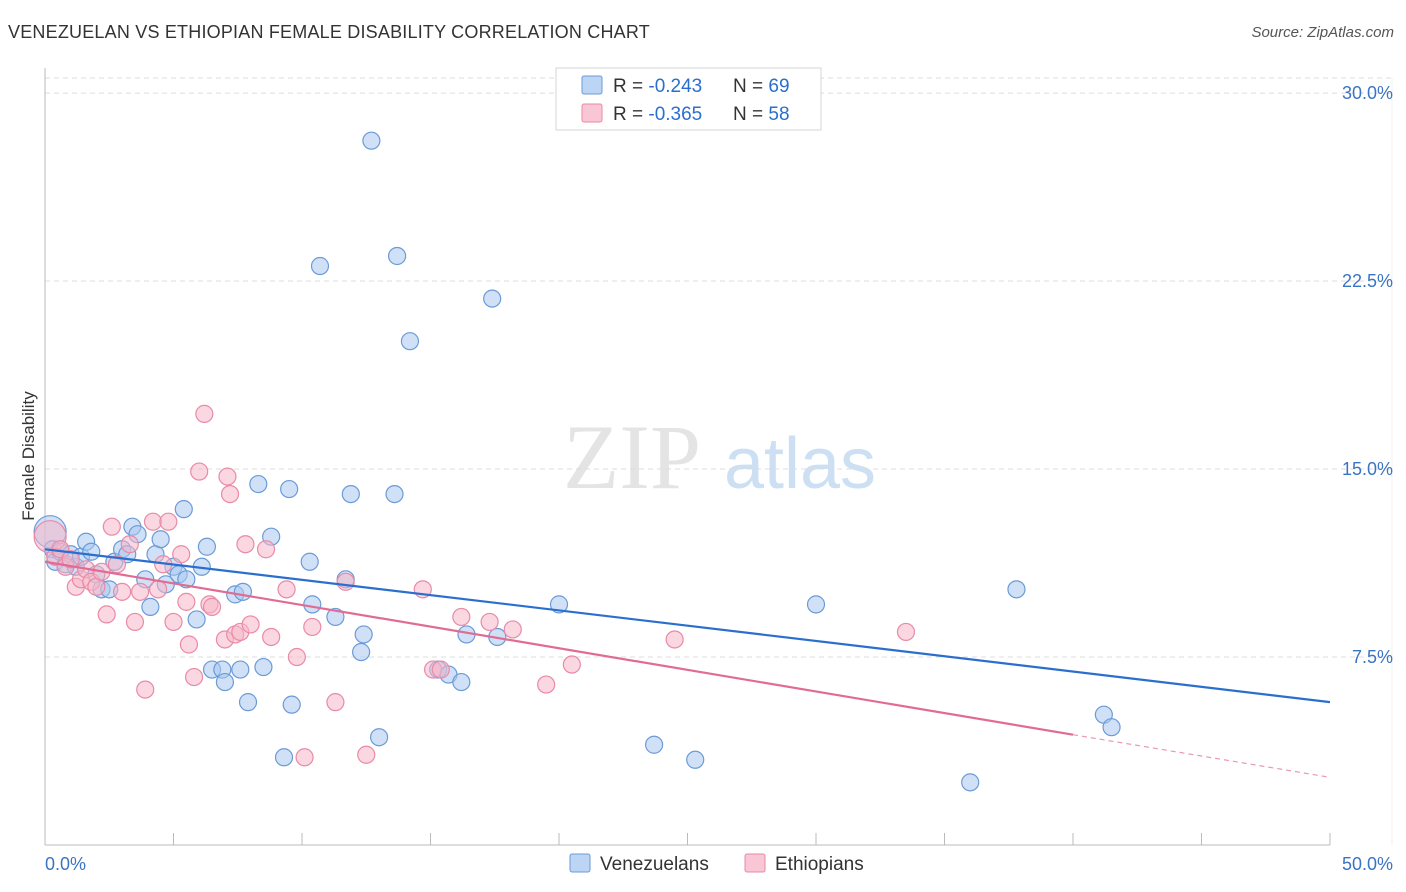 Image resolution: width=1406 pixels, height=892 pixels. I want to click on svg-text: R = -0.243, so click(657, 86).